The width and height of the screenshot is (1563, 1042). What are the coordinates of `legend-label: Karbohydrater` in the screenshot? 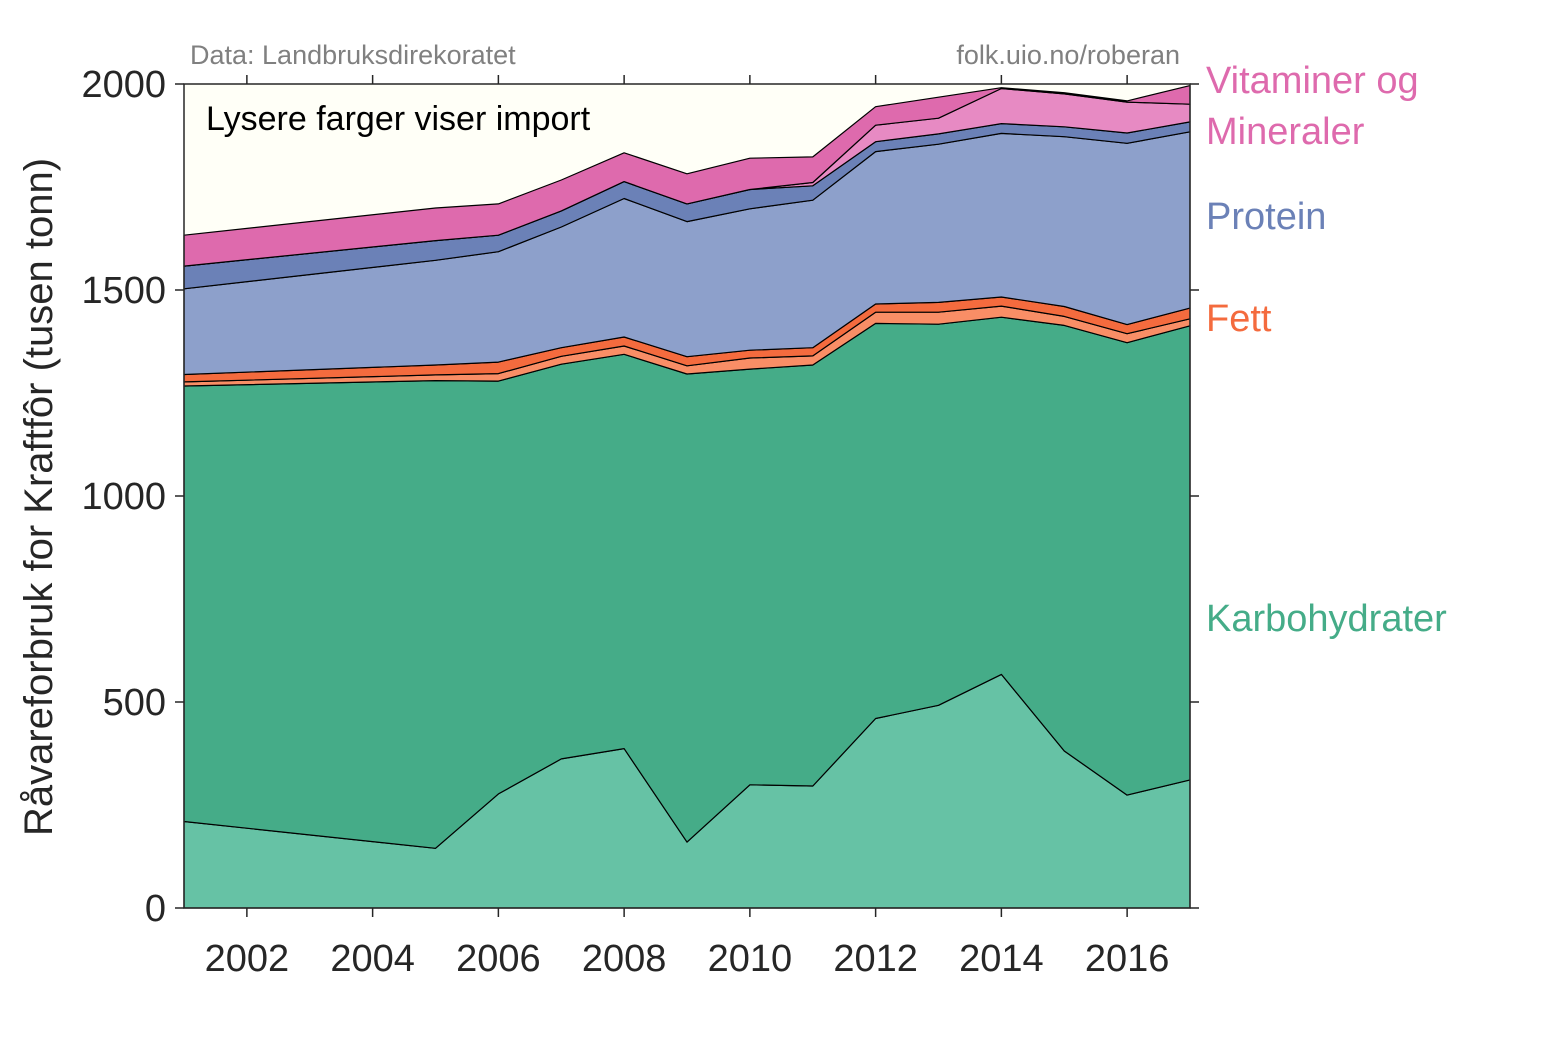 It's located at (1326, 619).